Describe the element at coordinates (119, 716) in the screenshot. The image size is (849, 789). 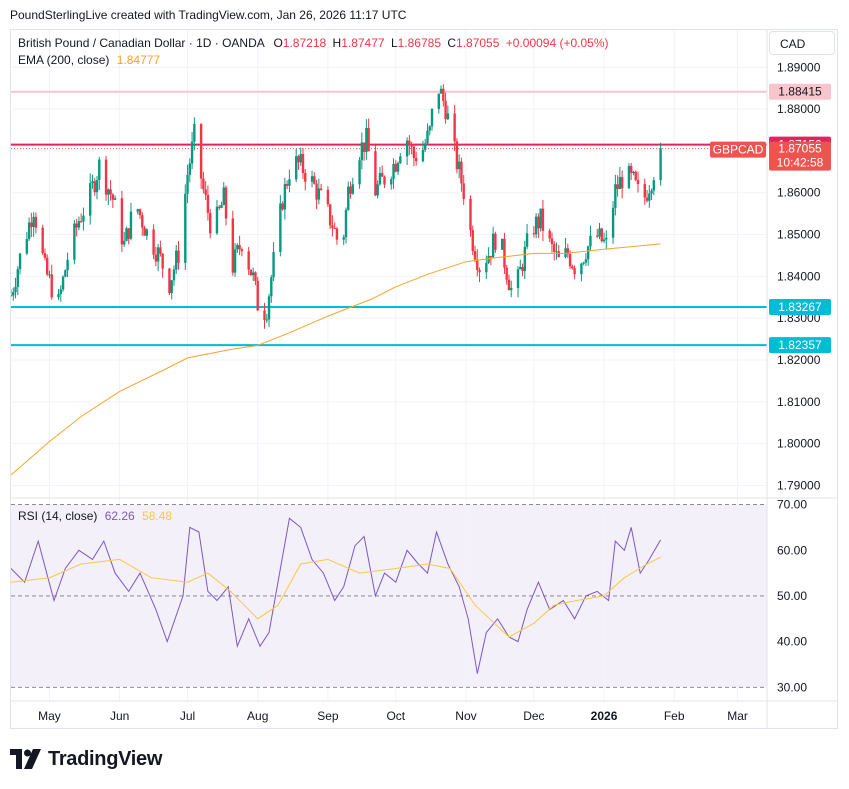
I see `time-tick-label: Jun` at that location.